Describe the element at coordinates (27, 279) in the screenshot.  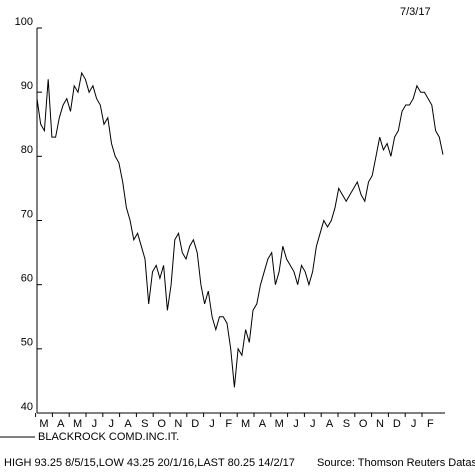
I see `y-tick-label: 60` at that location.